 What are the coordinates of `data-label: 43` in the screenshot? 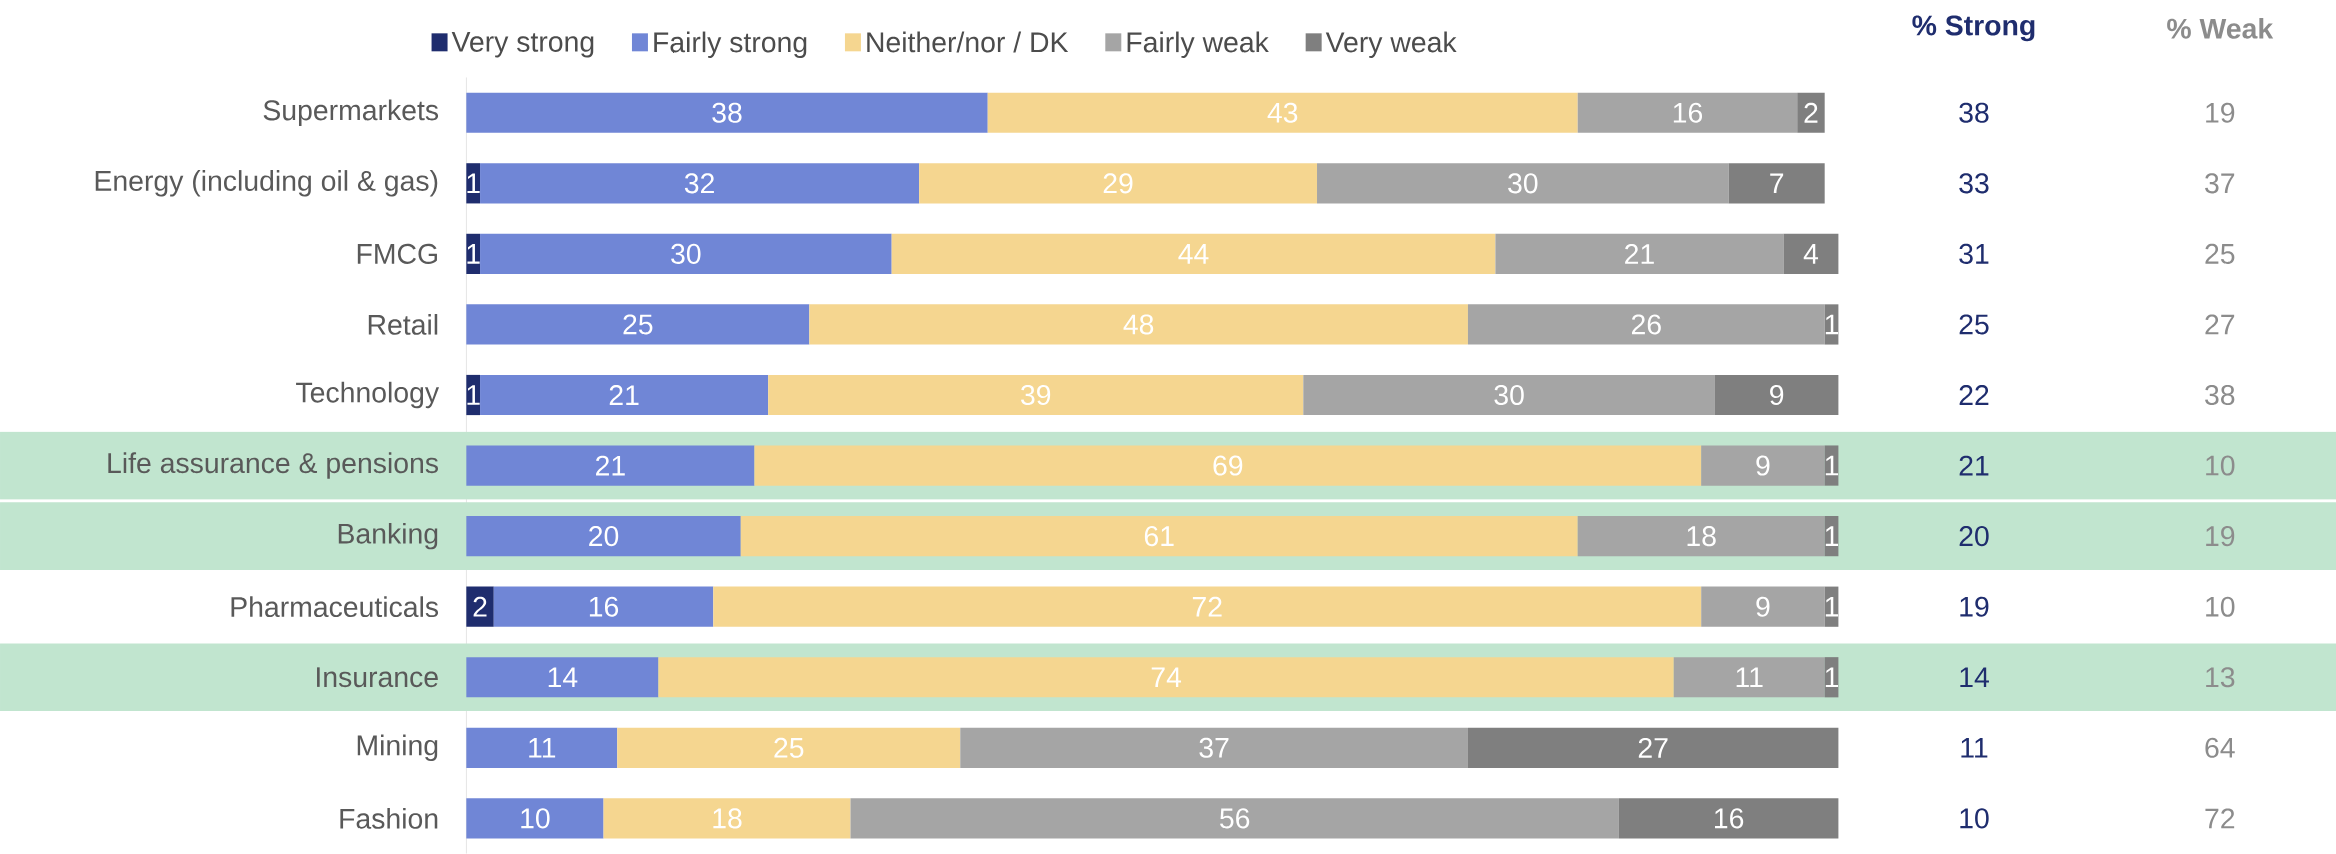 It's located at (1282, 112).